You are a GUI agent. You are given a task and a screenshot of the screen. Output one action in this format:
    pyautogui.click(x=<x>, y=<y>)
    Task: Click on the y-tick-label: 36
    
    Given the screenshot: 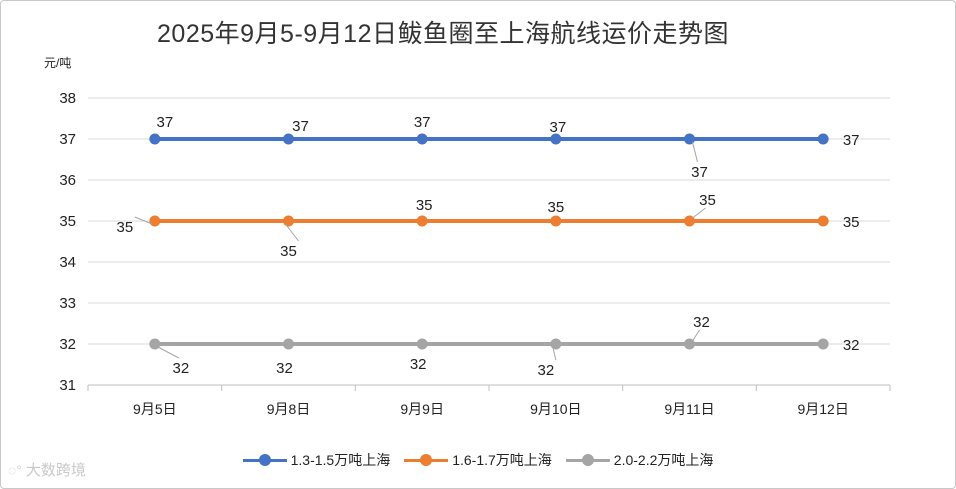 What is the action you would take?
    pyautogui.click(x=67, y=180)
    